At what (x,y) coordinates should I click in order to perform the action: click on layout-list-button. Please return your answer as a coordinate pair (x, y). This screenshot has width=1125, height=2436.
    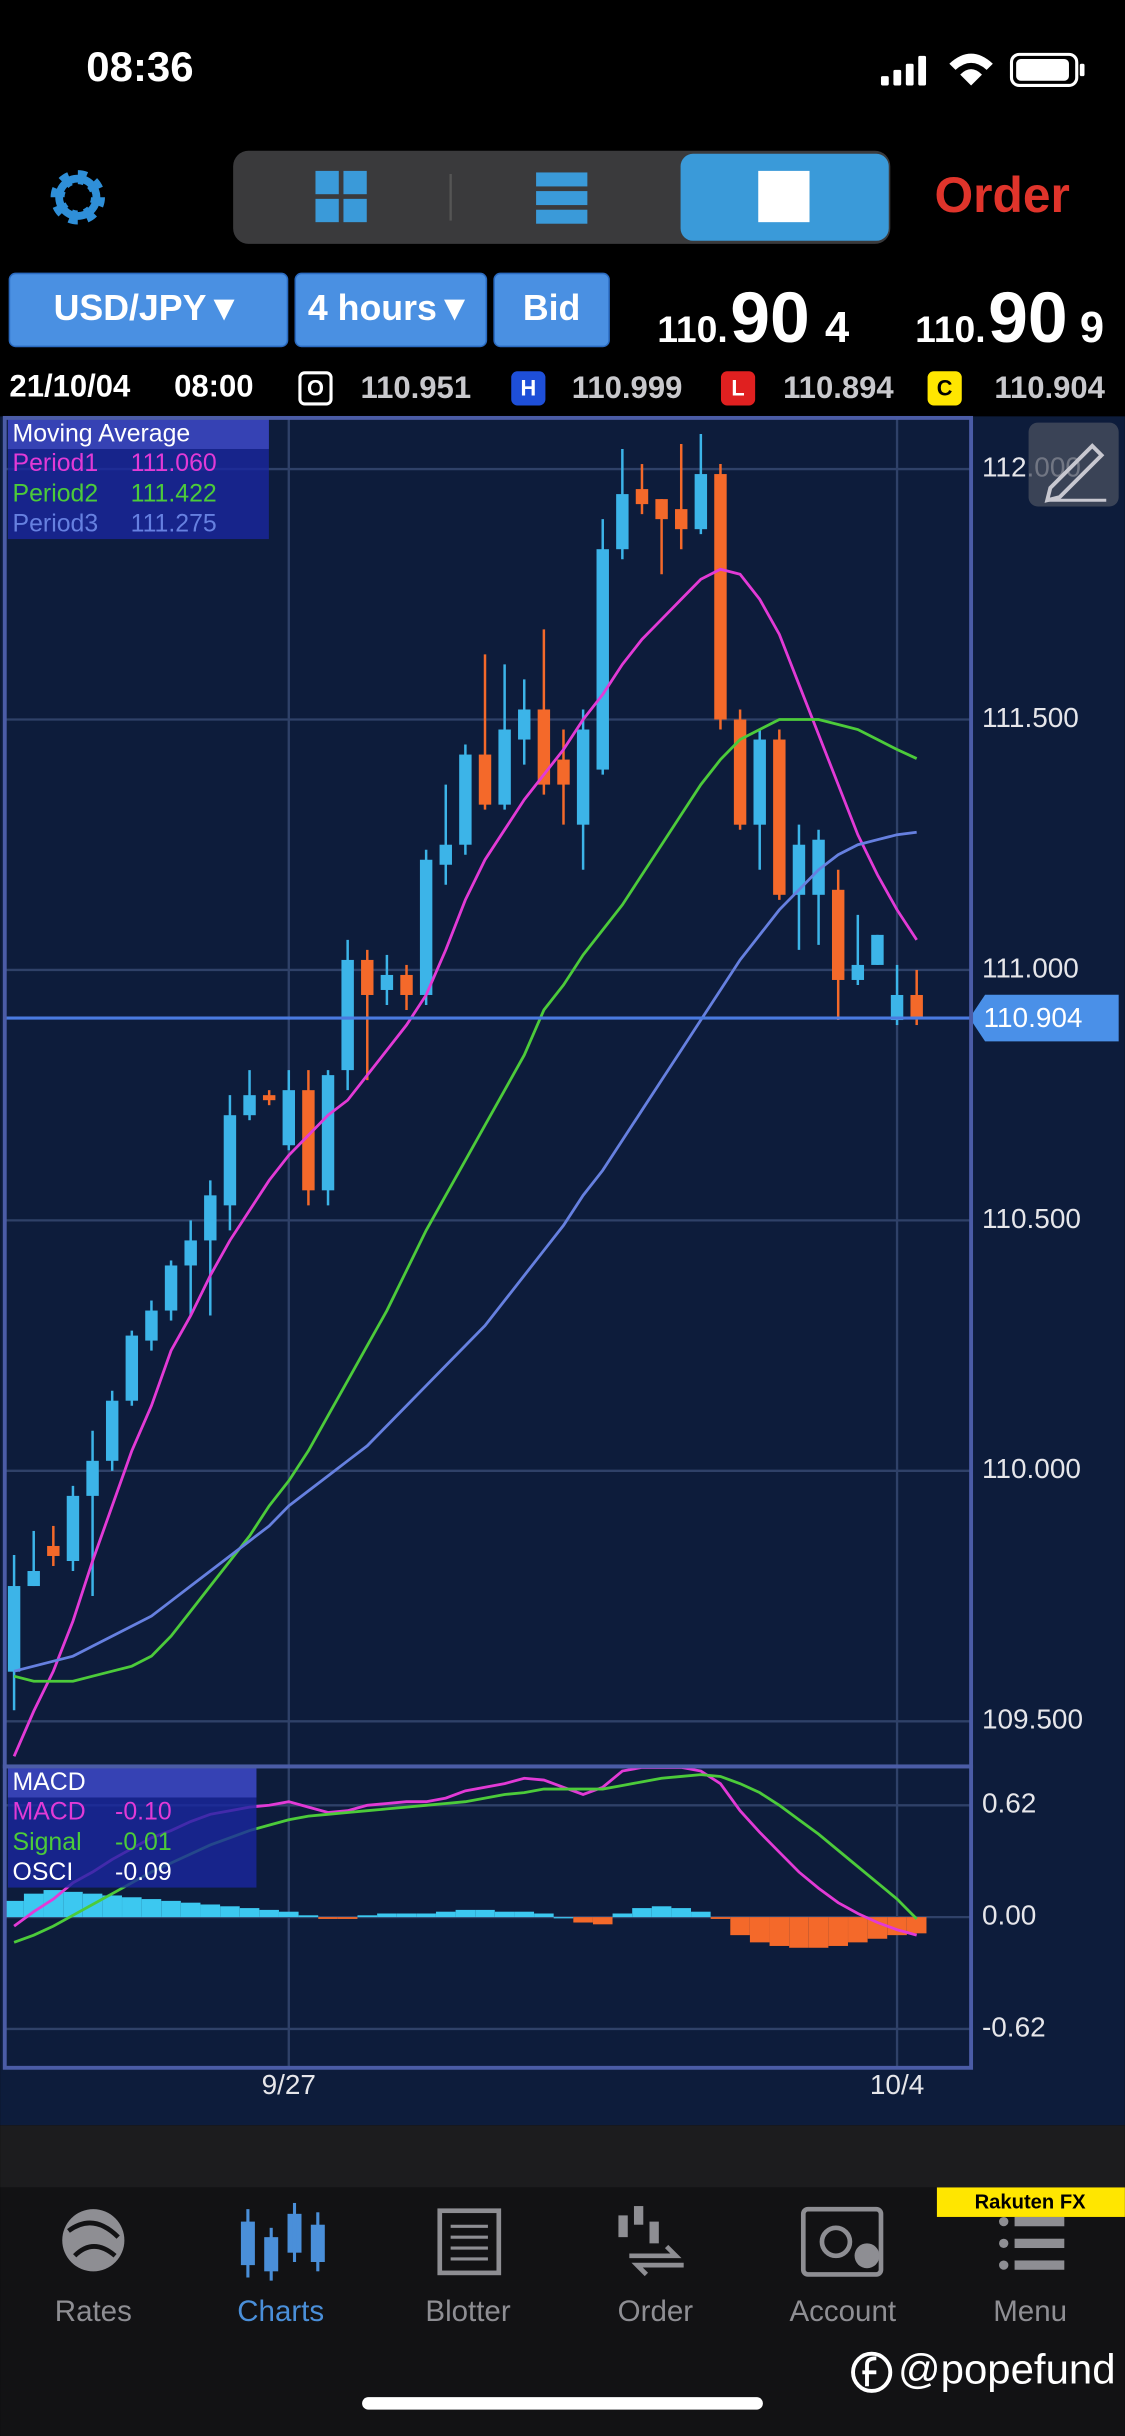
    Looking at the image, I should click on (562, 198).